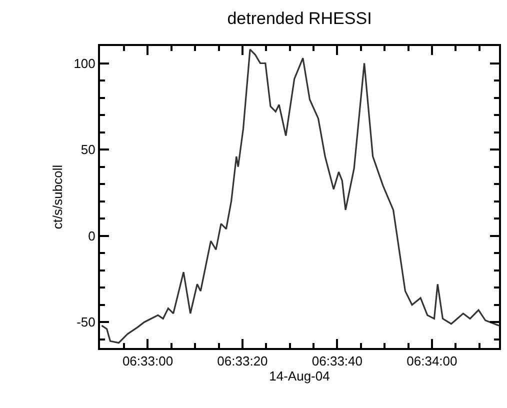  What do you see at coordinates (148, 361) in the screenshot?
I see `x-tick-label: 06:33:00` at bounding box center [148, 361].